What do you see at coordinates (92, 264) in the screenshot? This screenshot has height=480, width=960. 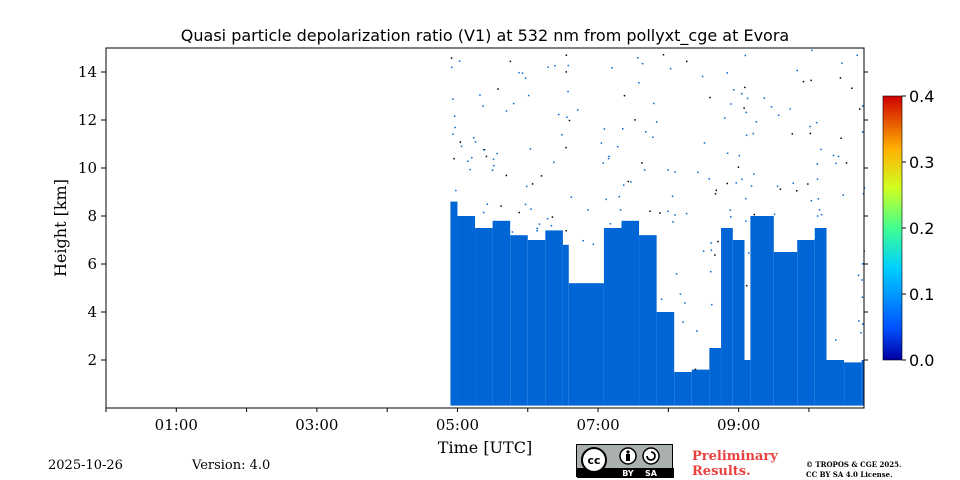 I see `y-tick-label: 6` at bounding box center [92, 264].